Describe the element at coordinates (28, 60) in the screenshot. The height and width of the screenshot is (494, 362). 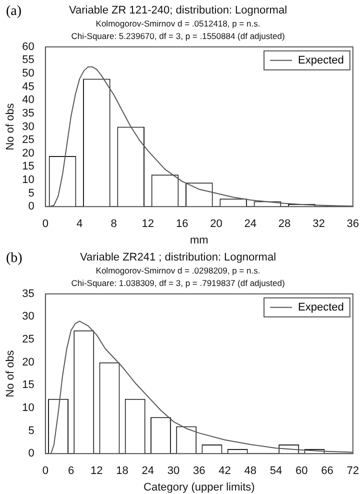
I see `y-tick-label: 55` at that location.